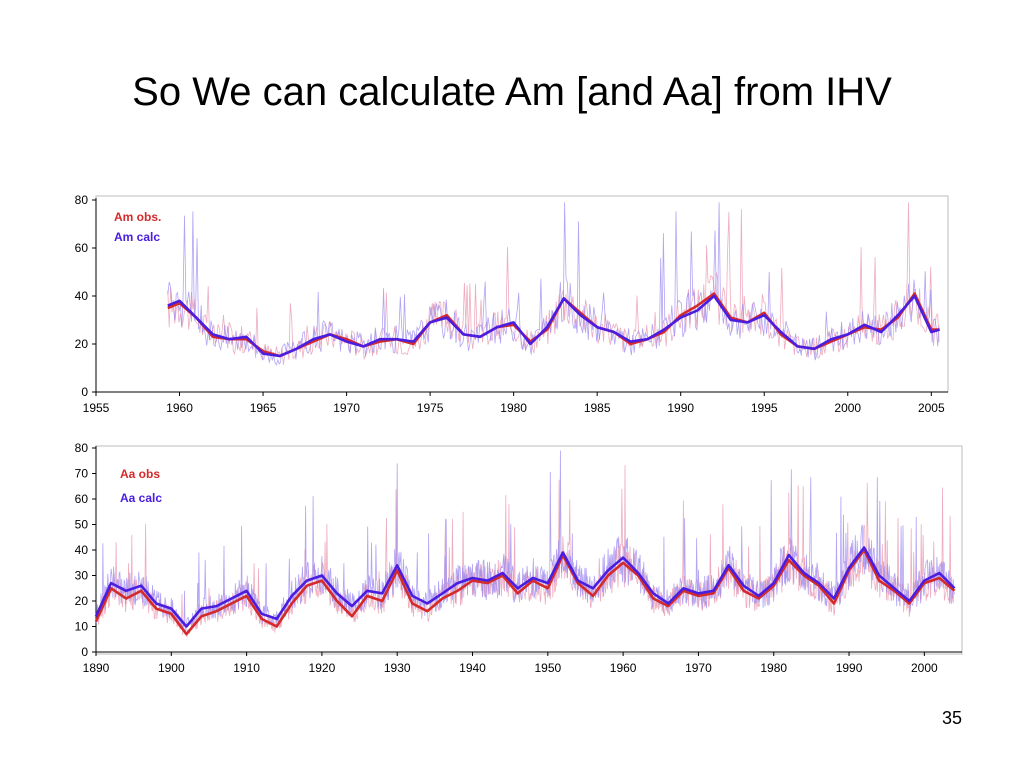 Image resolution: width=1024 pixels, height=768 pixels. What do you see at coordinates (512, 92) in the screenshot?
I see `slide-title: So We can calculate Am [and Aa] from IHV` at bounding box center [512, 92].